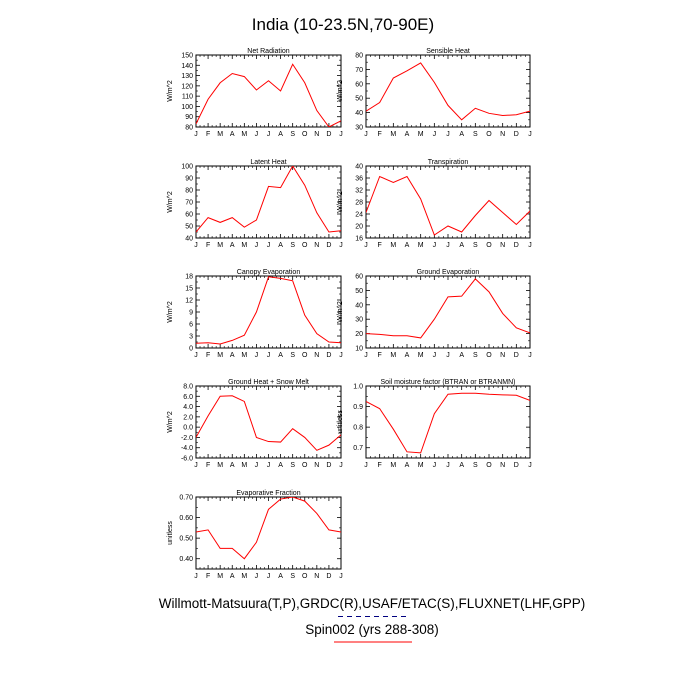 The height and width of the screenshot is (700, 700). Describe the element at coordinates (187, 86) in the screenshot. I see `y-tick-label: 120` at that location.